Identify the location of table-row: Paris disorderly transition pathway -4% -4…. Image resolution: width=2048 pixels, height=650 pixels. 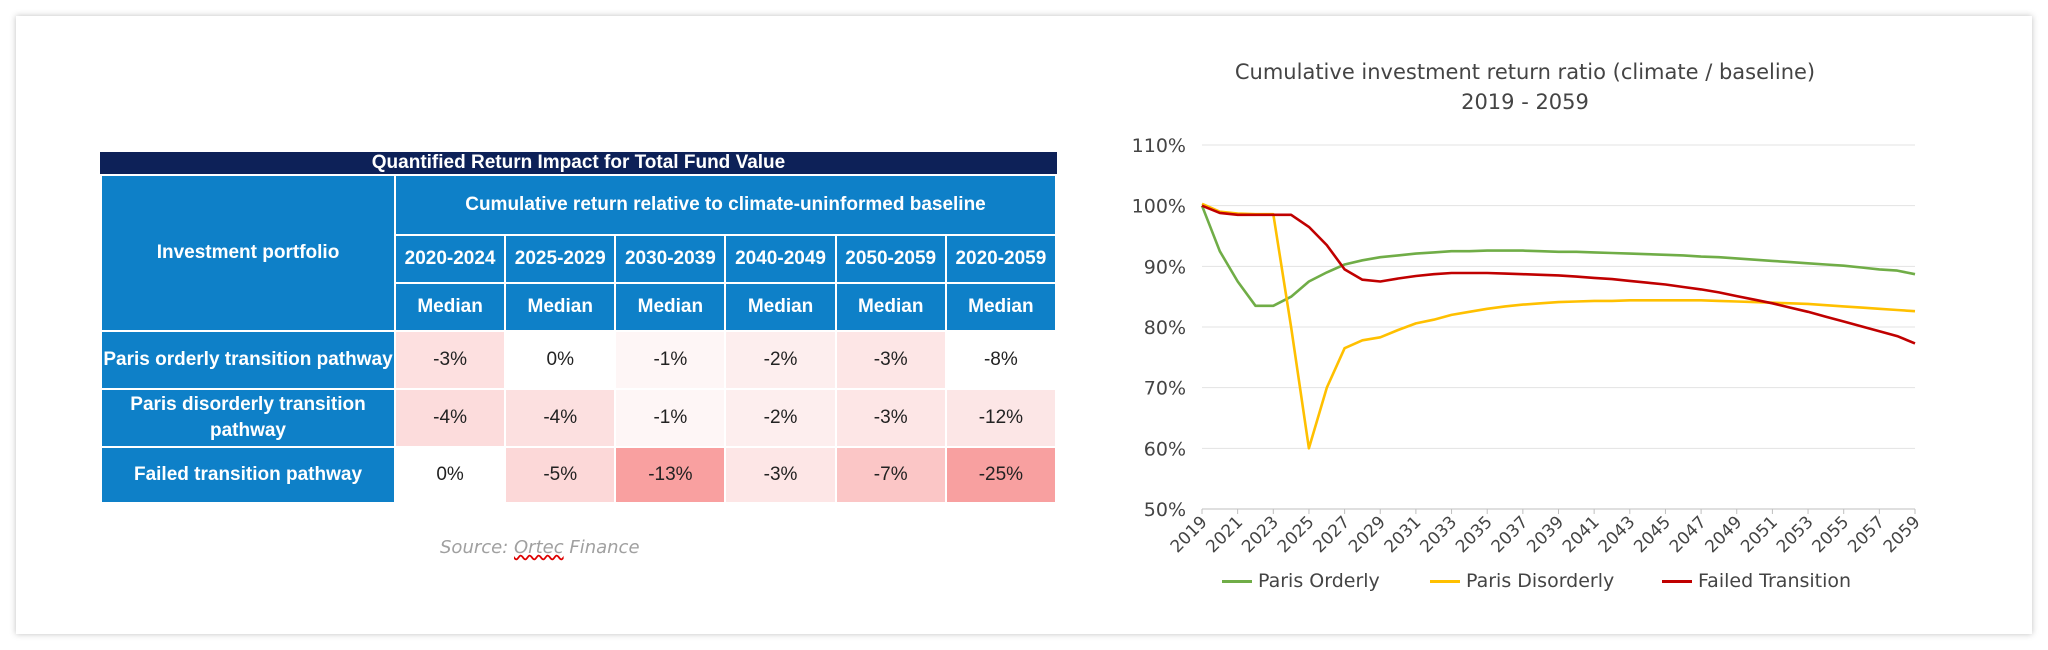
(579, 418).